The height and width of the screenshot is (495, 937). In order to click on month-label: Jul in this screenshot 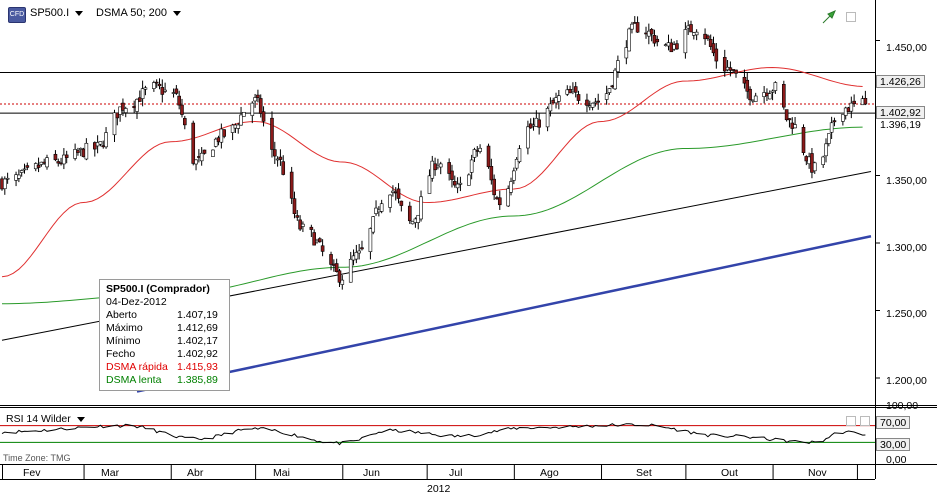, I will do `click(456, 473)`.